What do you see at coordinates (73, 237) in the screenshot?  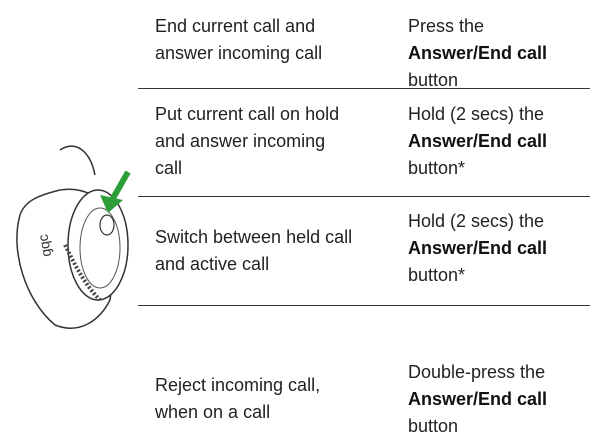 I see `headset-illustration: ɔbɓ` at bounding box center [73, 237].